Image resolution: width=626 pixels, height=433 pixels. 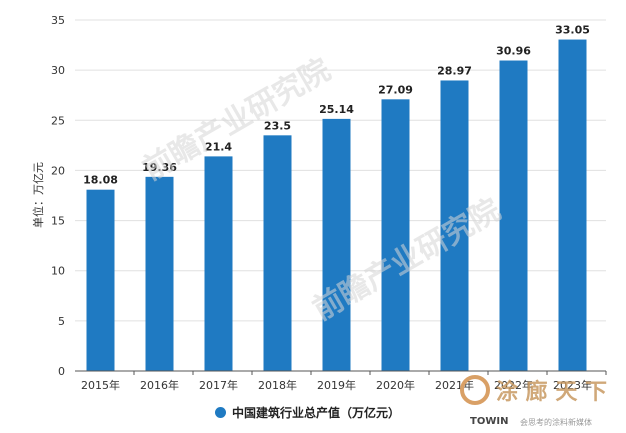 What do you see at coordinates (58, 271) in the screenshot?
I see `y-tick-label: 10` at bounding box center [58, 271].